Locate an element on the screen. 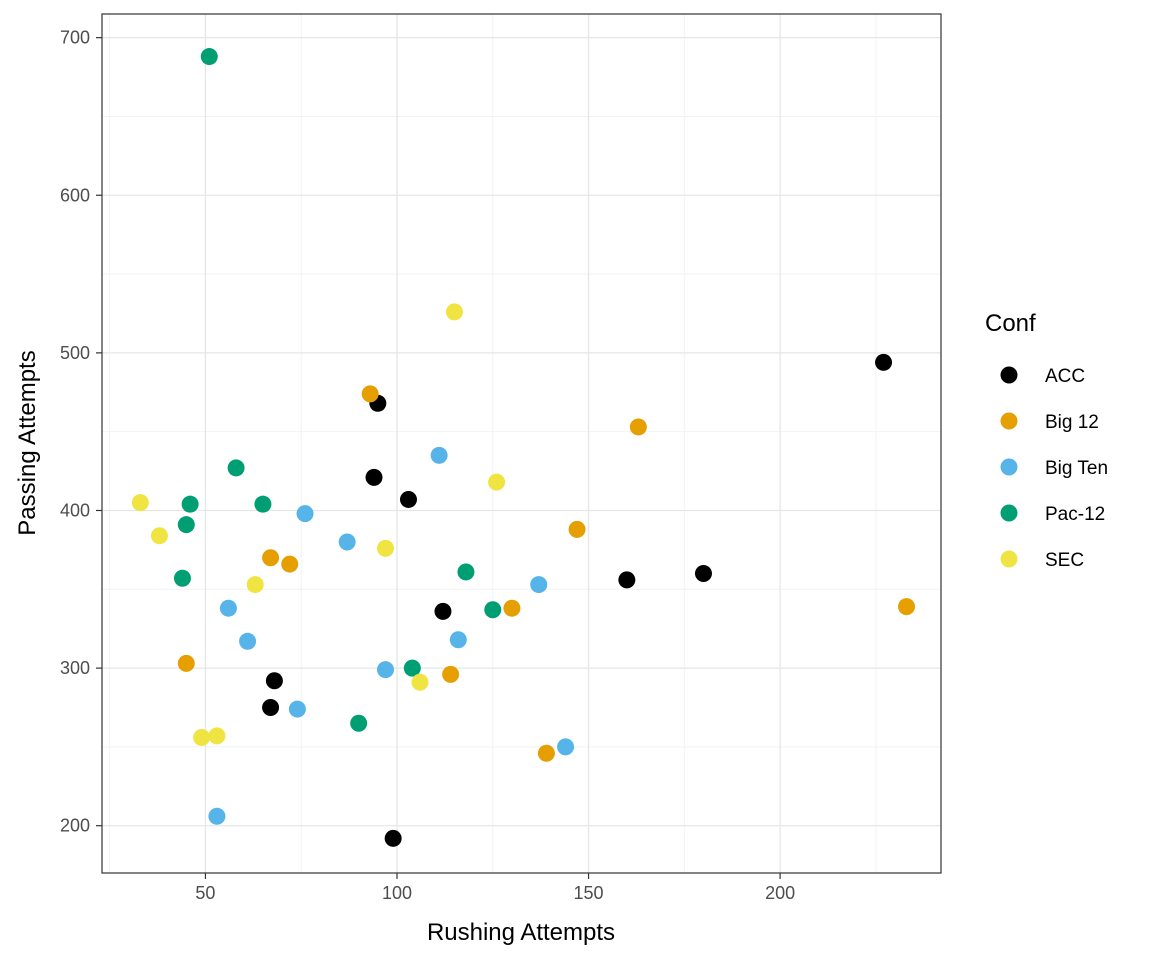  legend-label-big-12: Big 12 is located at coordinates (1072, 422).